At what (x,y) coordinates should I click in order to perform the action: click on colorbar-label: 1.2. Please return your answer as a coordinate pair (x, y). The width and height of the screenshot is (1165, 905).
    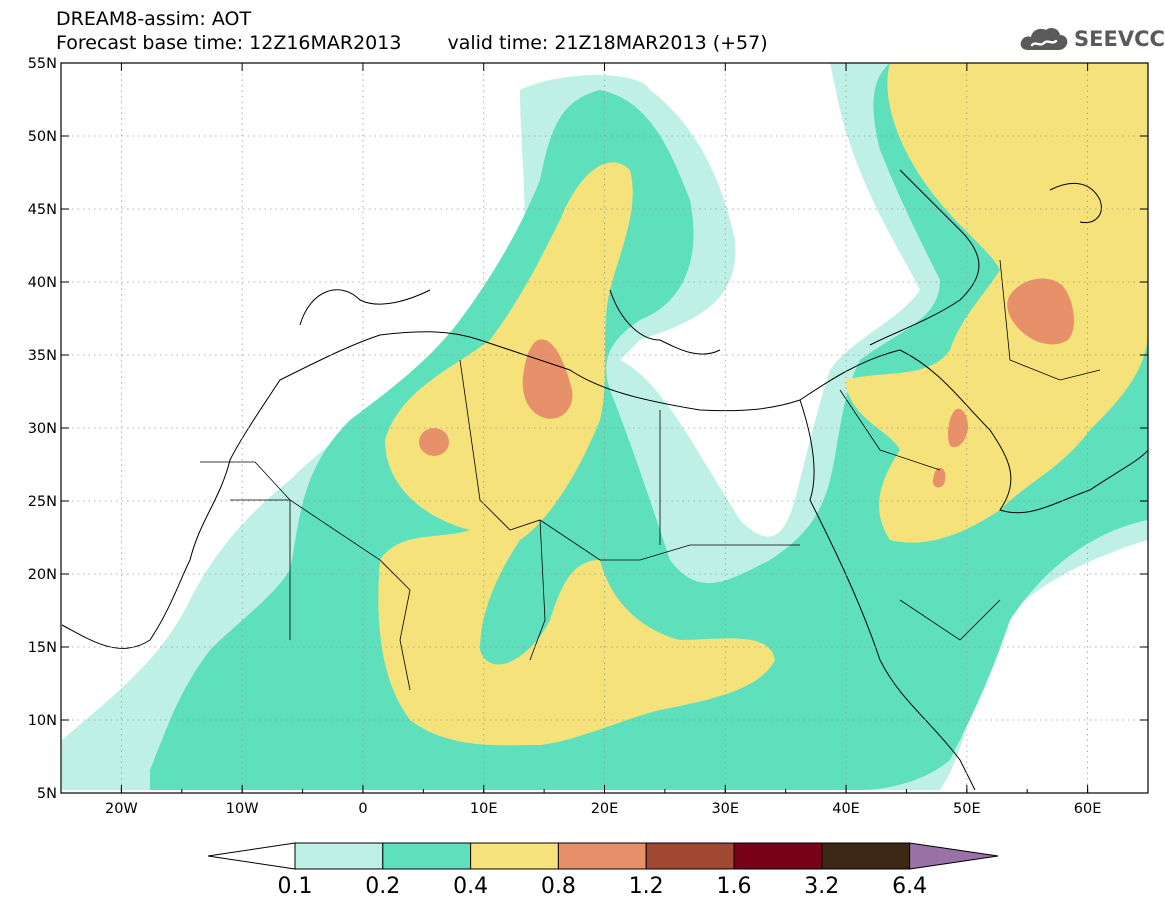
    Looking at the image, I should click on (646, 886).